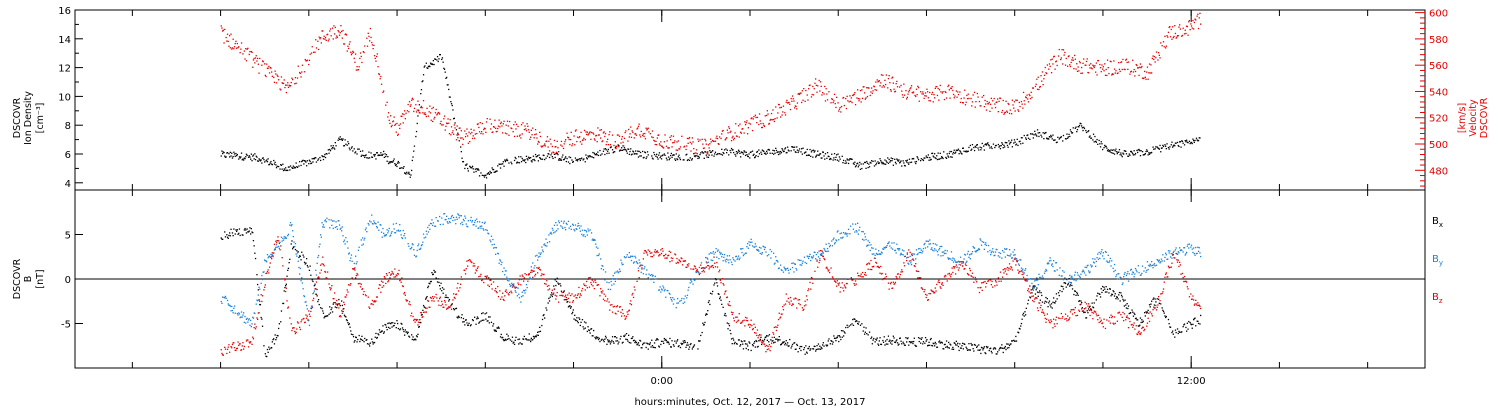  Describe the element at coordinates (1191, 381) in the screenshot. I see `time-tick-label: 12:00` at that location.